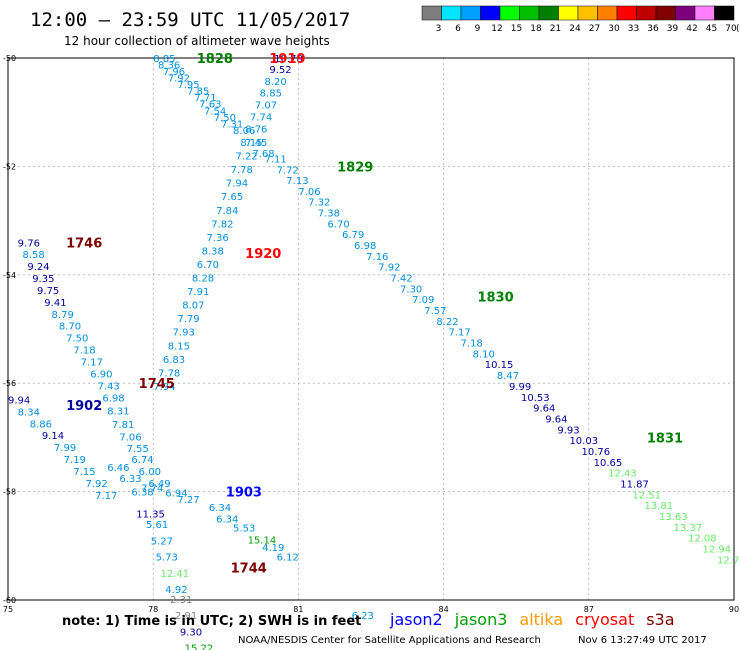  Describe the element at coordinates (288, 171) in the screenshot. I see `swh-value: 7.72` at that location.